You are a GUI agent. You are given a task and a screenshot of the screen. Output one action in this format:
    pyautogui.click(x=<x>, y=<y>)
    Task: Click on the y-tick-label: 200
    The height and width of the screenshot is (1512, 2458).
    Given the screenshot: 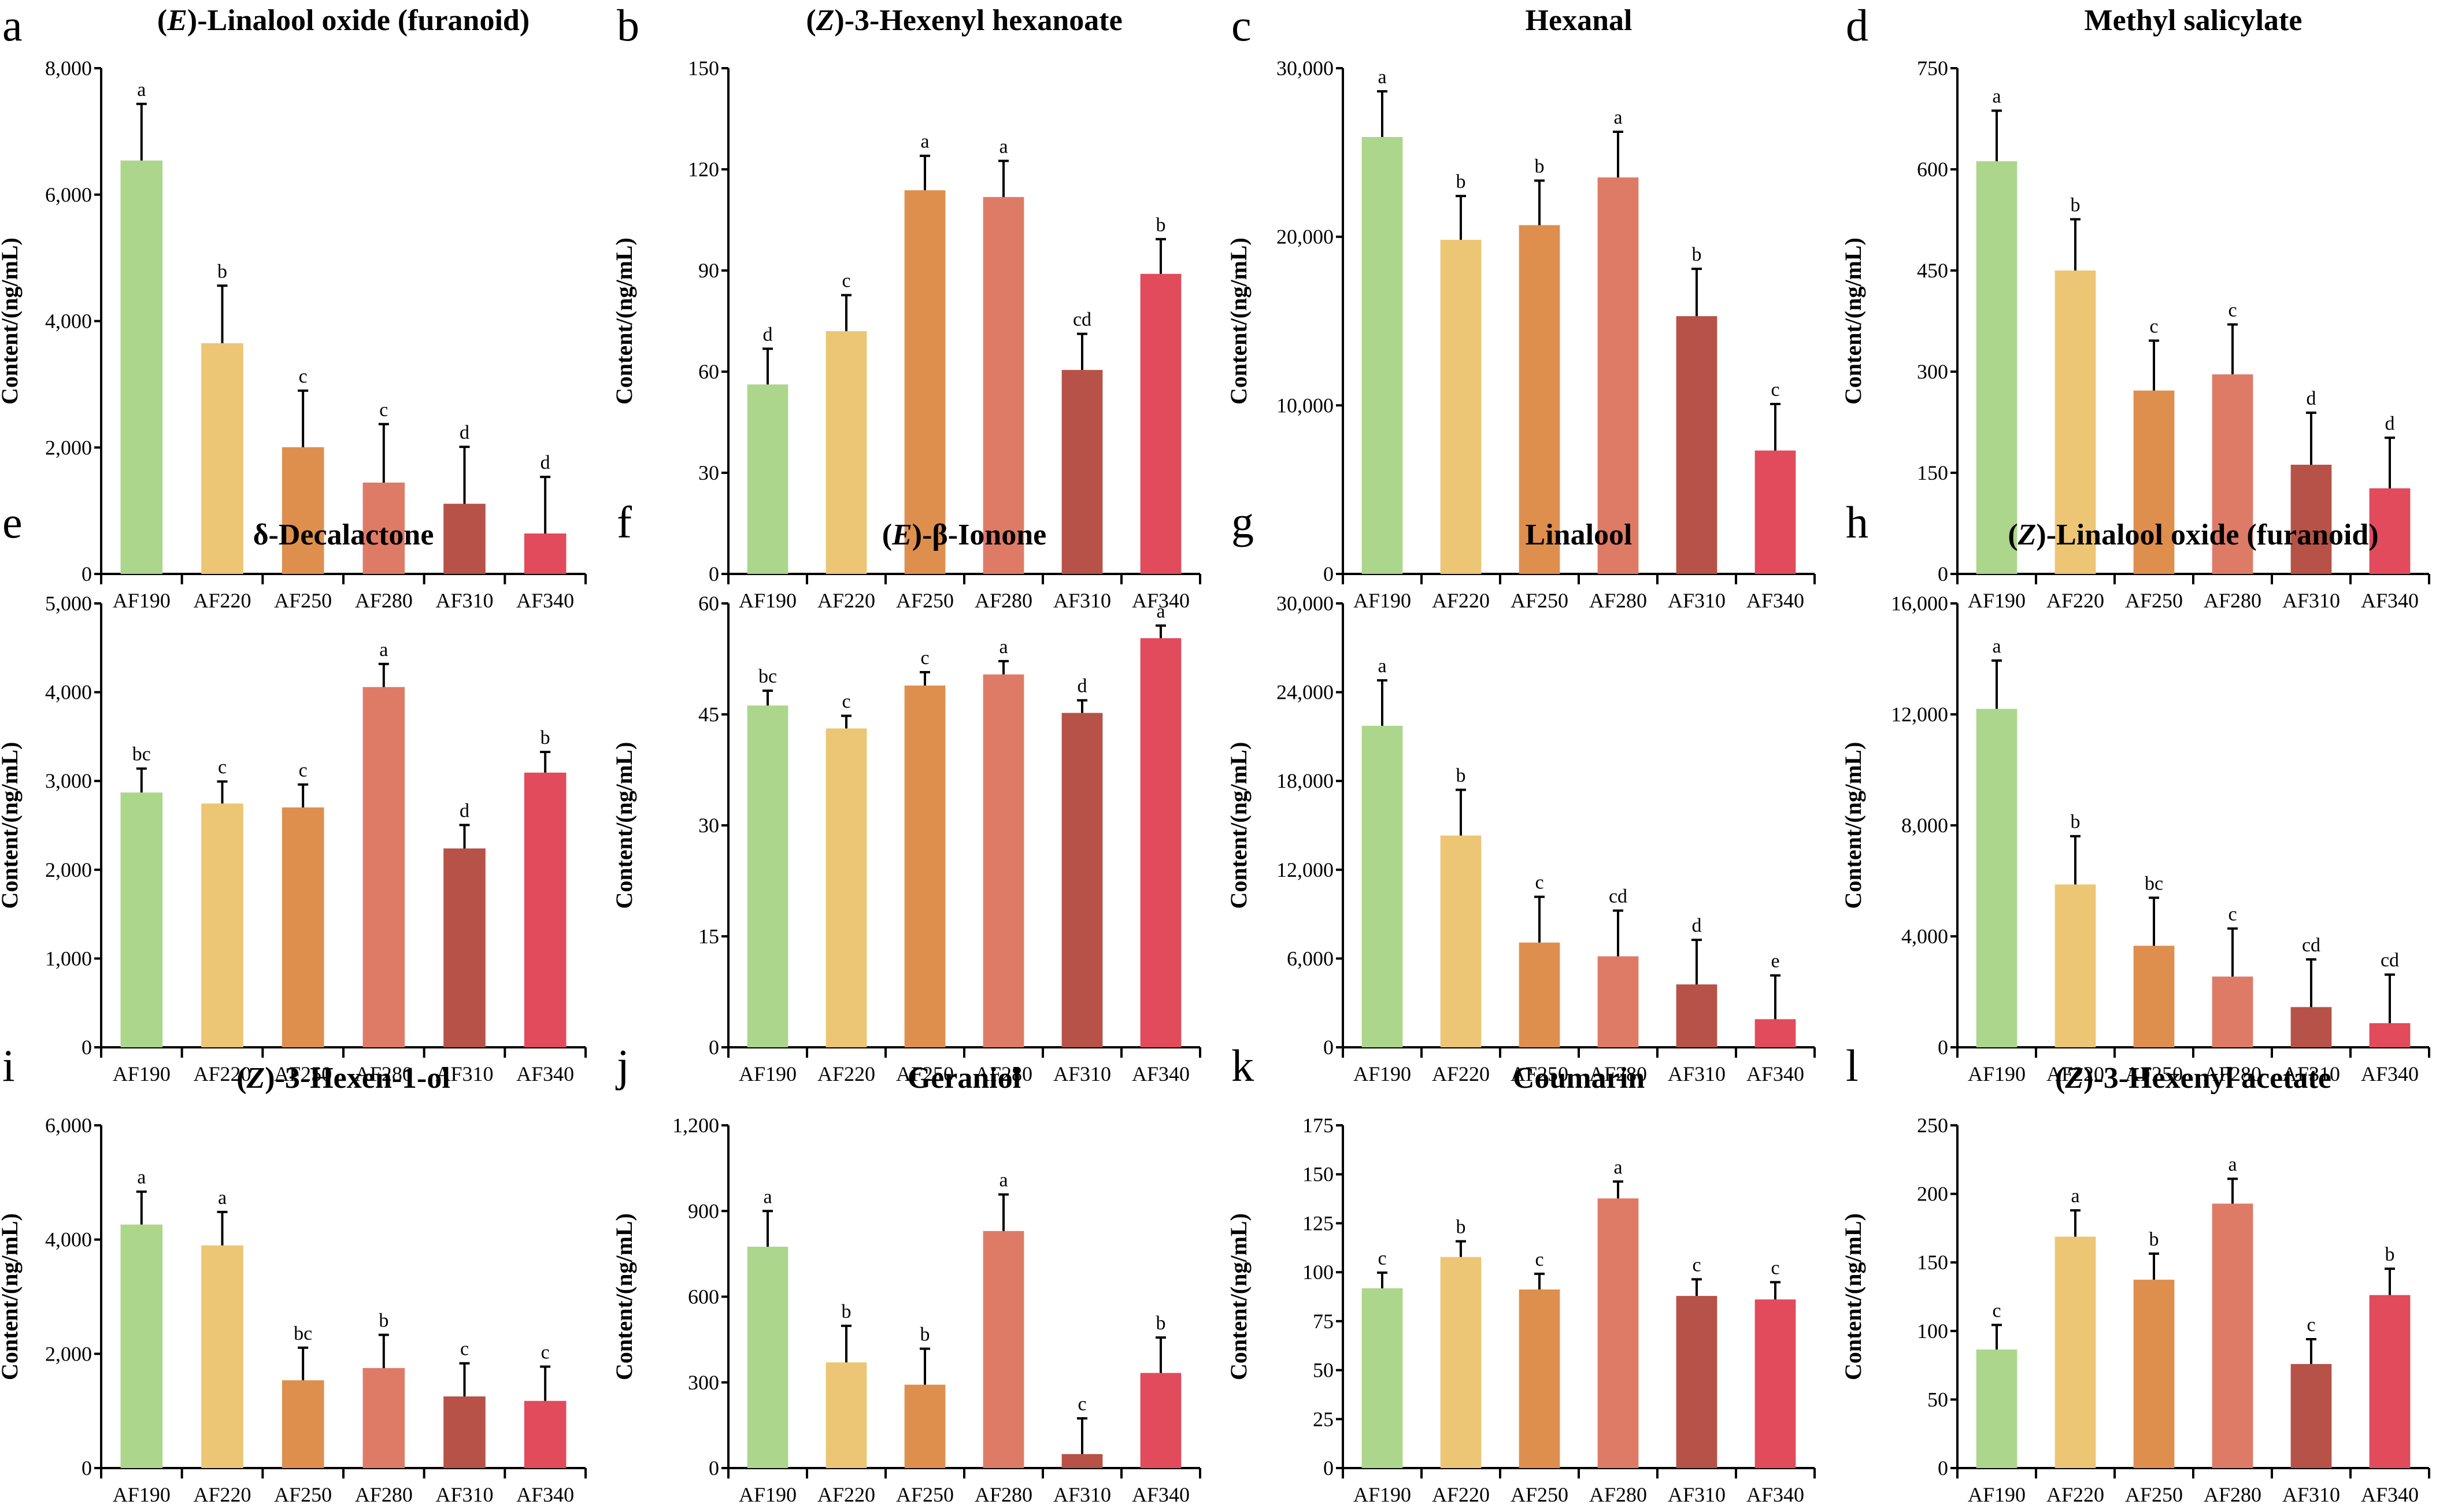 What is the action you would take?
    pyautogui.click(x=1932, y=1194)
    